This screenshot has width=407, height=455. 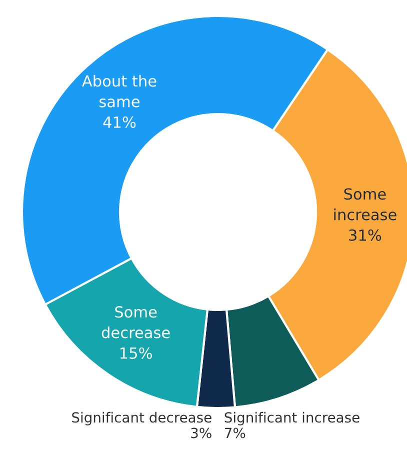 I want to click on slice-label: About the same, so click(x=119, y=91).